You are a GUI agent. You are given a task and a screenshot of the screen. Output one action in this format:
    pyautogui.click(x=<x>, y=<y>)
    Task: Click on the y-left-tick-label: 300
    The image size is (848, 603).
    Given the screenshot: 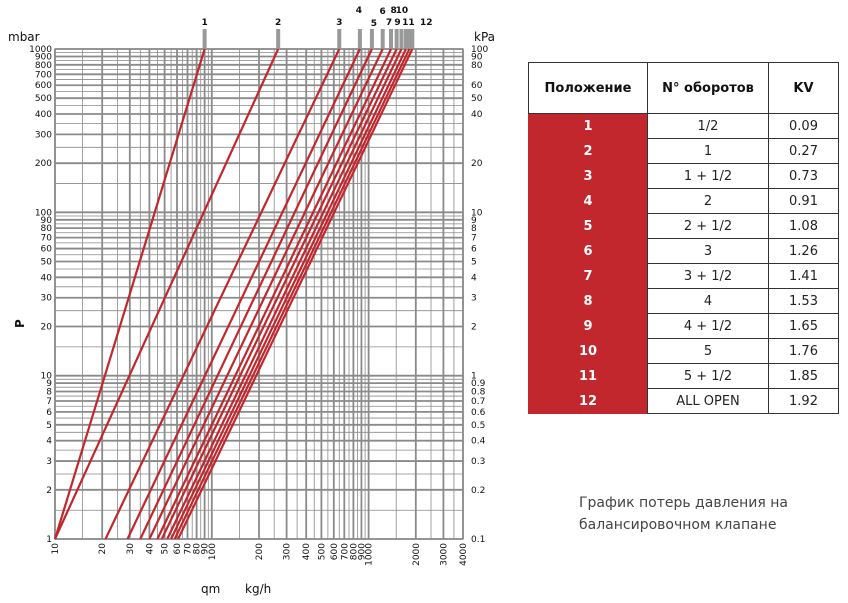 What is the action you would take?
    pyautogui.click(x=43, y=135)
    